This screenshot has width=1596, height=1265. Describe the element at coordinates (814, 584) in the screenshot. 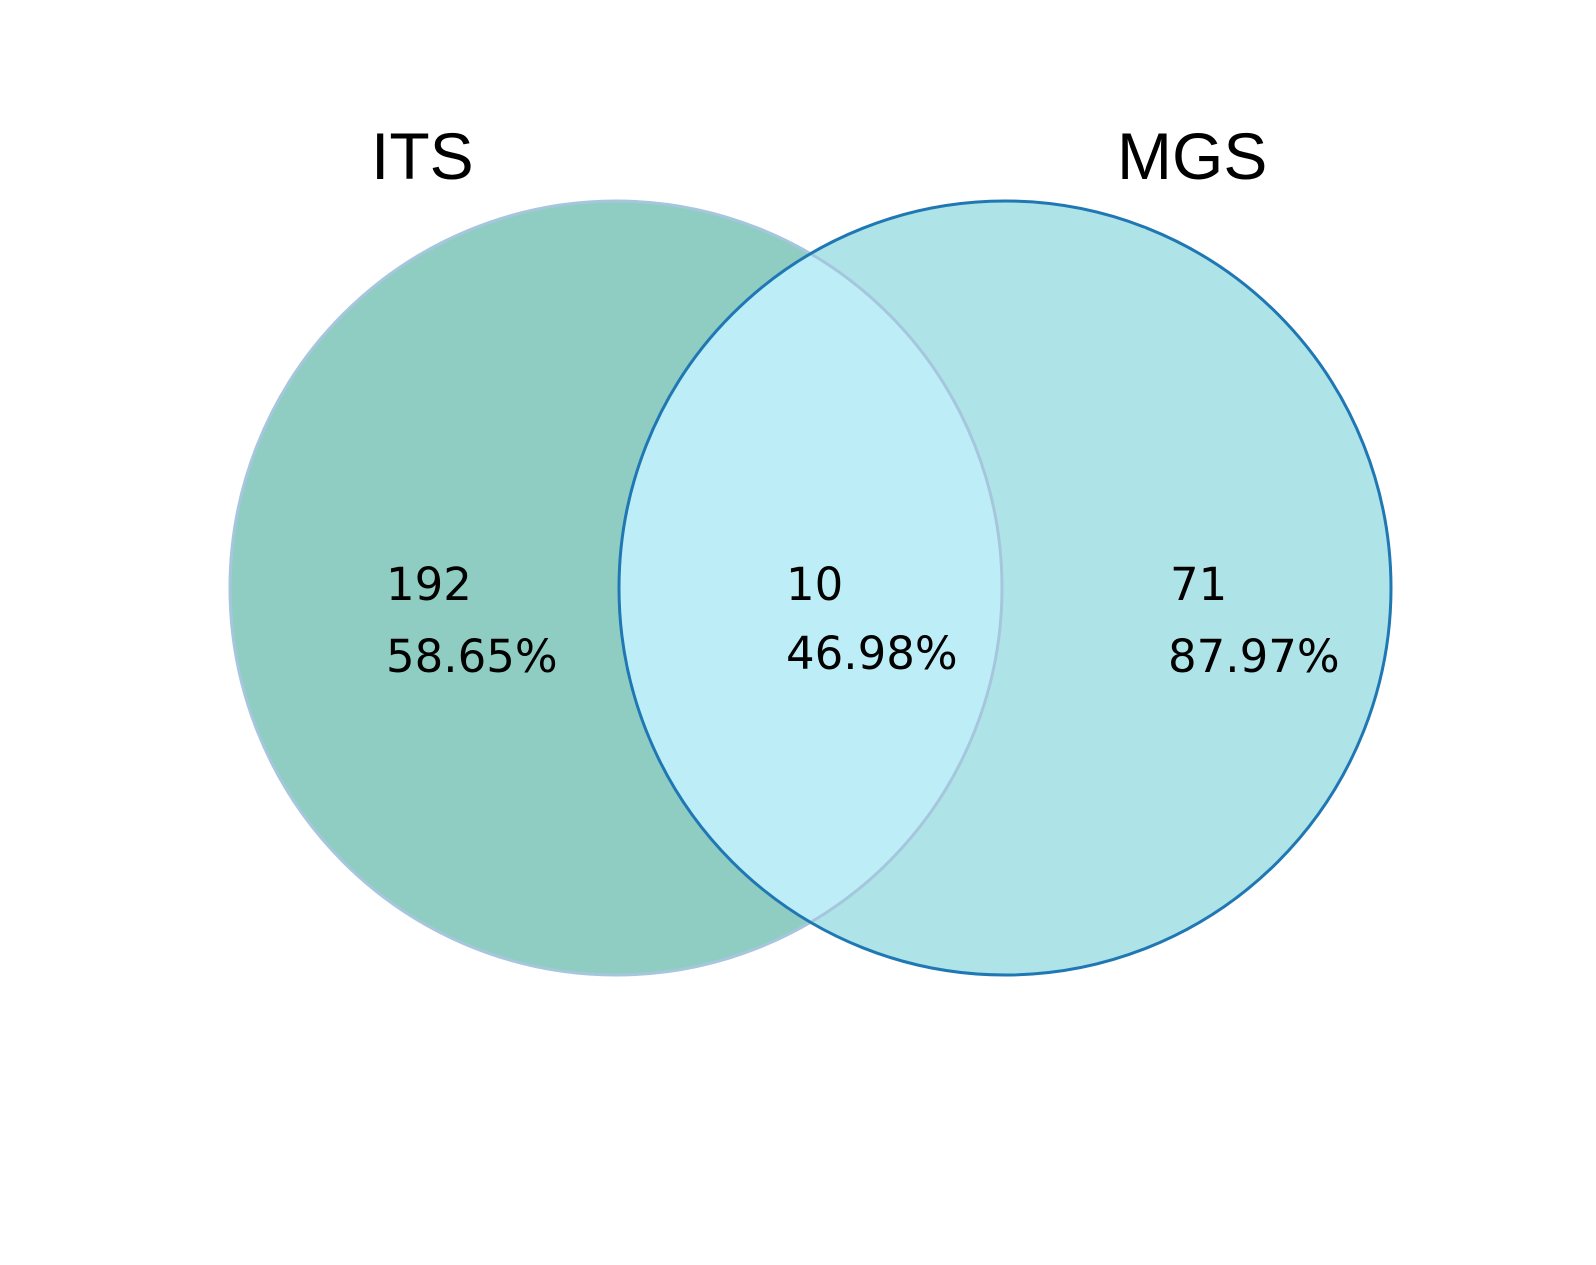

I see `shared-count: 10` at that location.